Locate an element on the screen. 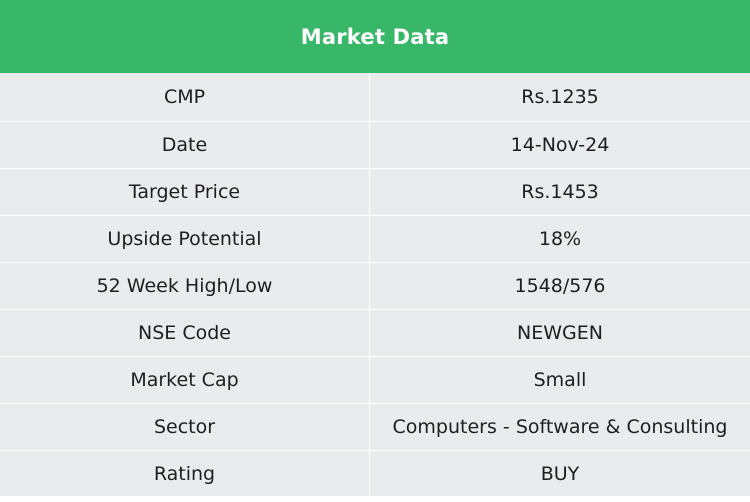 This screenshot has width=750, height=502. table-row-target-price: Target Price Rs.1453 is located at coordinates (375, 191).